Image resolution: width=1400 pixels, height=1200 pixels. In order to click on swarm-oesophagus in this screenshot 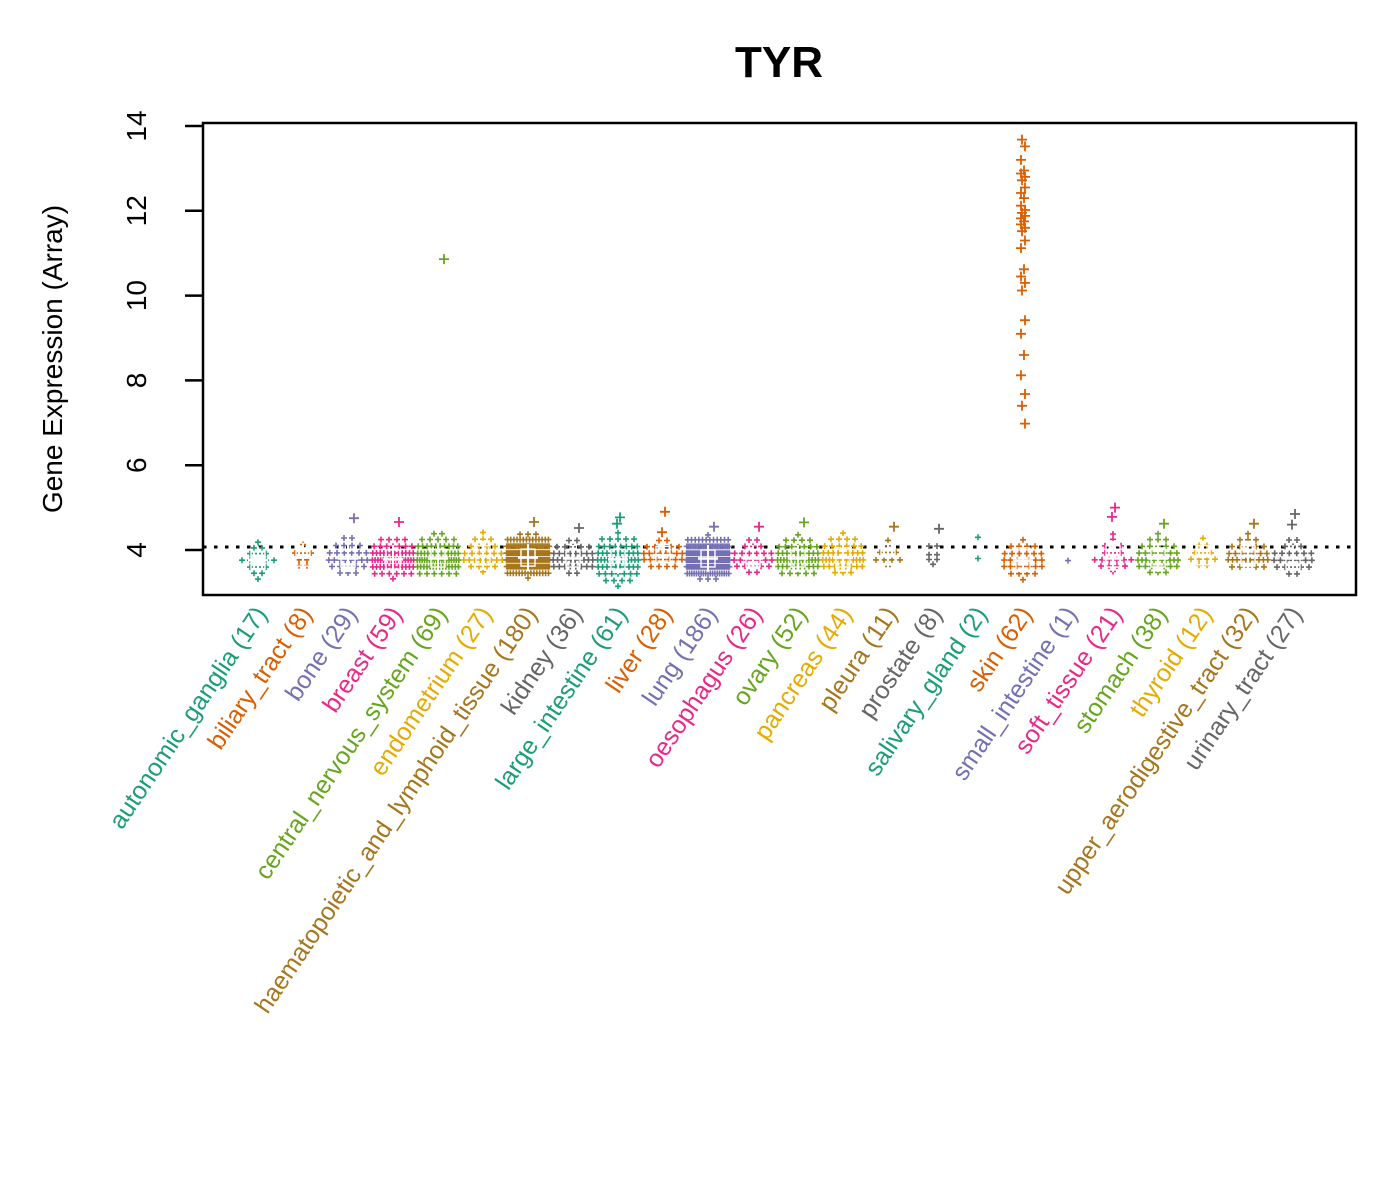, I will do `click(753, 548)`.